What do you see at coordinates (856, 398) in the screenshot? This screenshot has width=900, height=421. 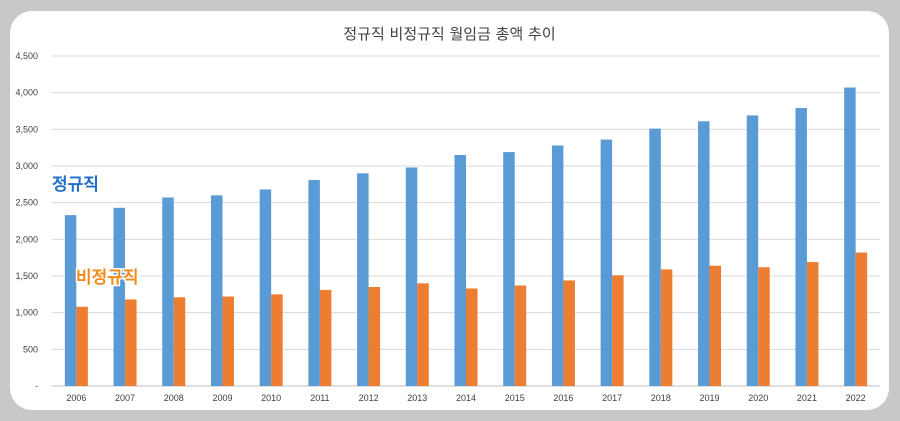 I see `x-tick-label: 2022` at bounding box center [856, 398].